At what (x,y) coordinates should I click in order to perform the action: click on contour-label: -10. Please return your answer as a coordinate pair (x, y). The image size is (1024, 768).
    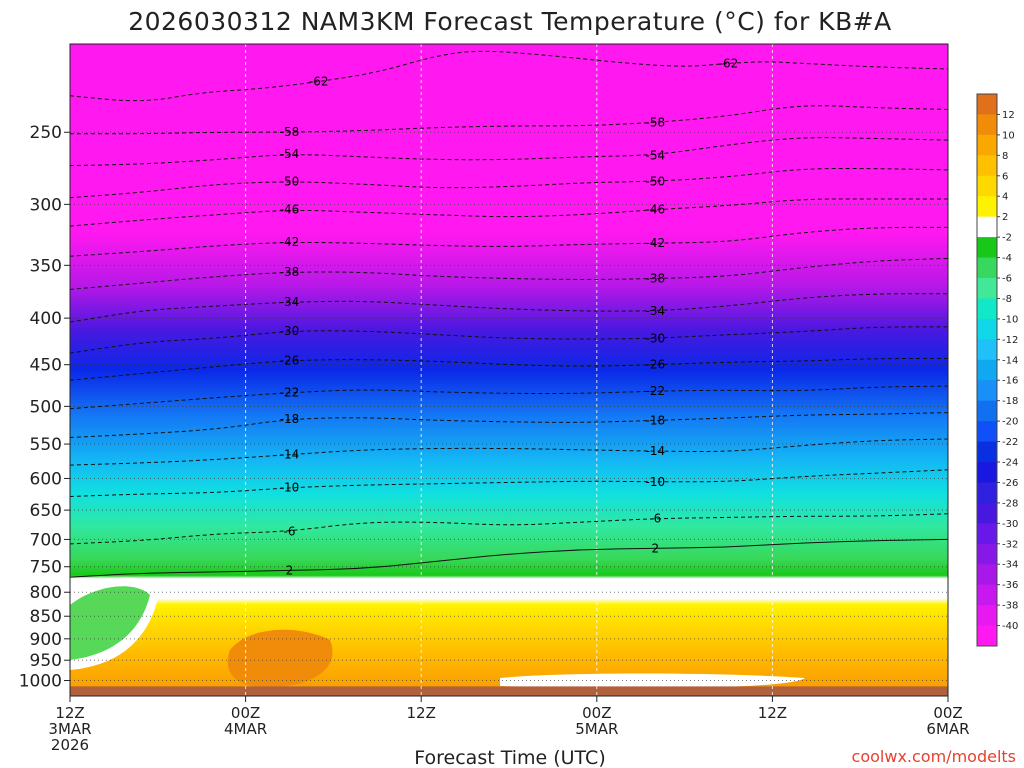
    Looking at the image, I should click on (656, 482).